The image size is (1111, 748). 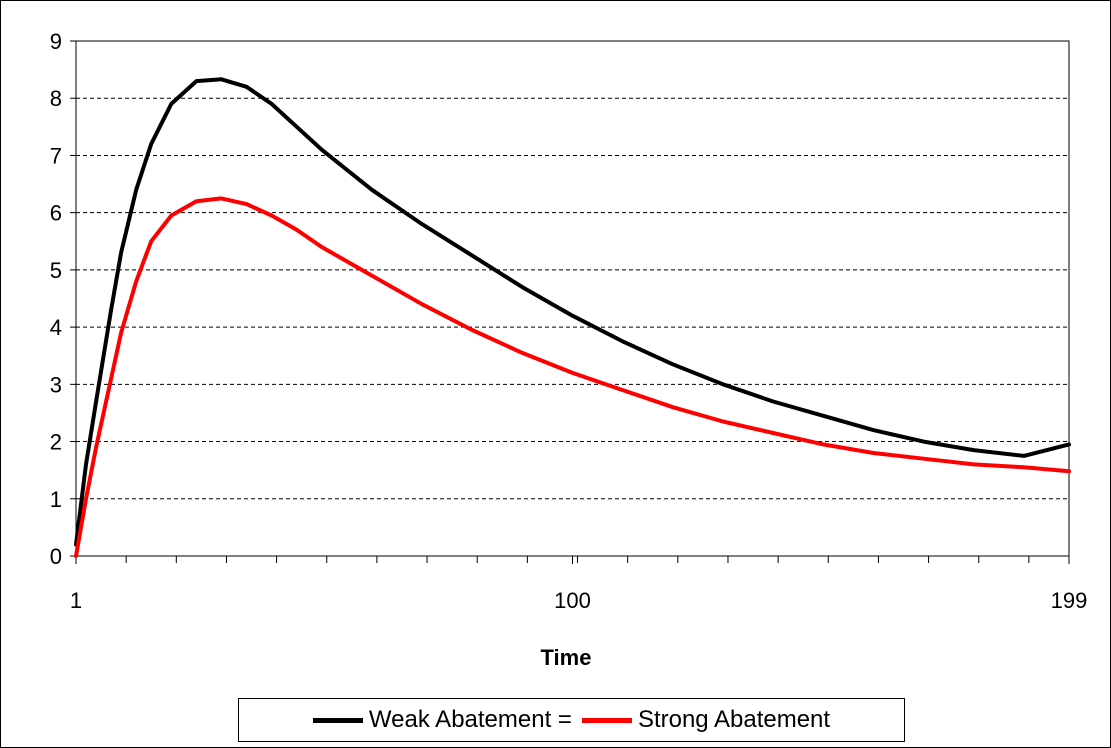 What do you see at coordinates (56, 41) in the screenshot?
I see `y-tick-label-9: 9` at bounding box center [56, 41].